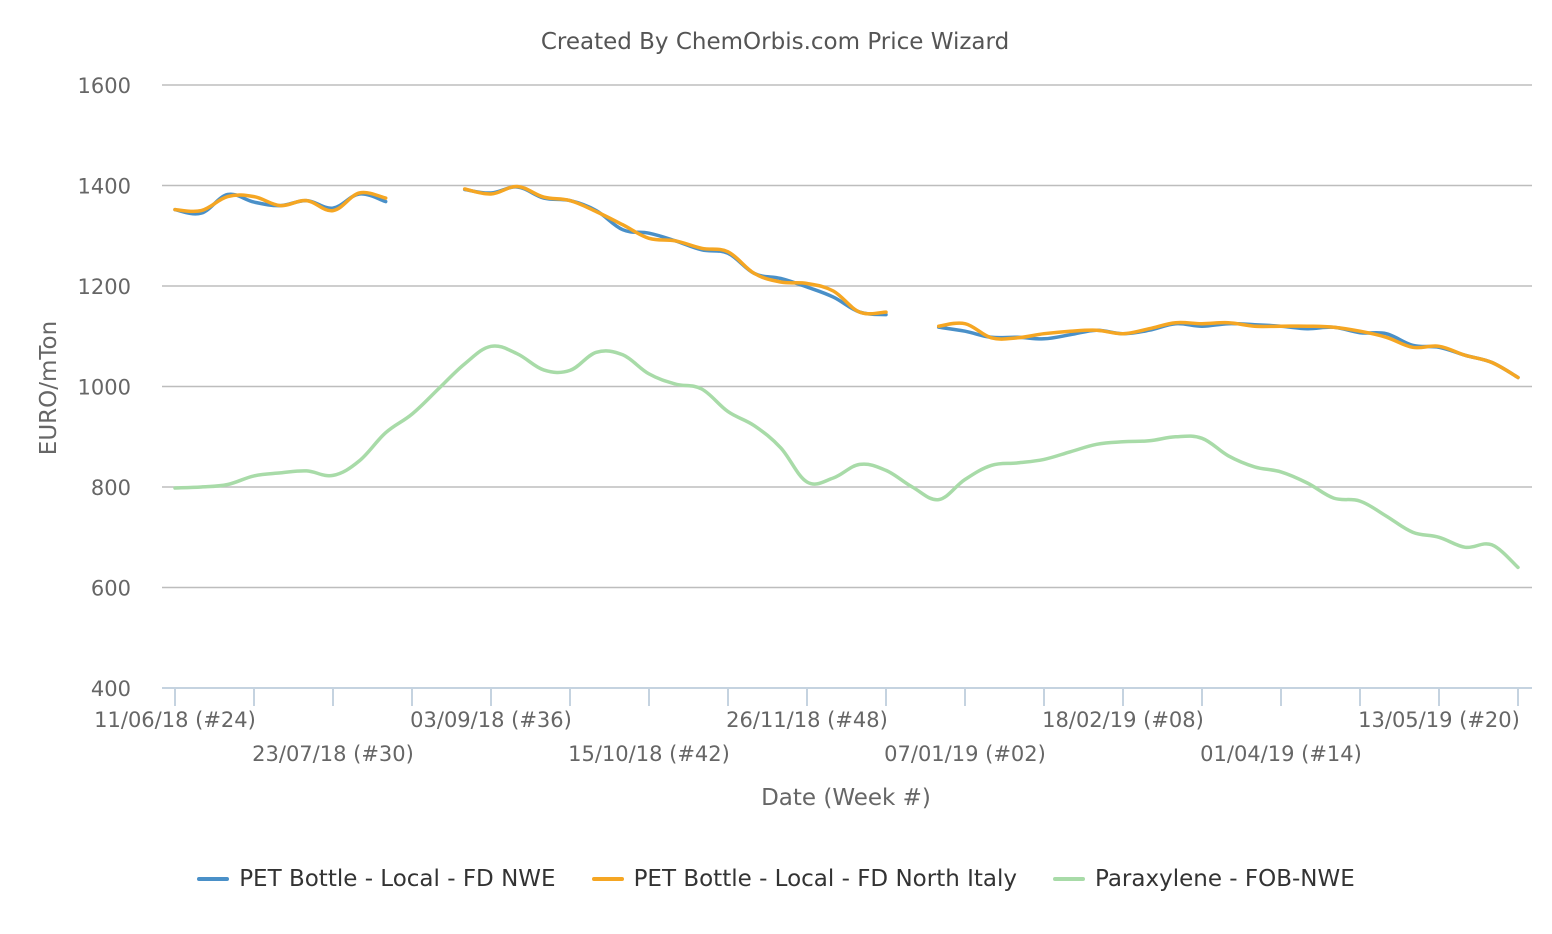 The width and height of the screenshot is (1552, 934). Describe the element at coordinates (965, 754) in the screenshot. I see `x-tick-label: 07/01/19 (#02)` at that location.